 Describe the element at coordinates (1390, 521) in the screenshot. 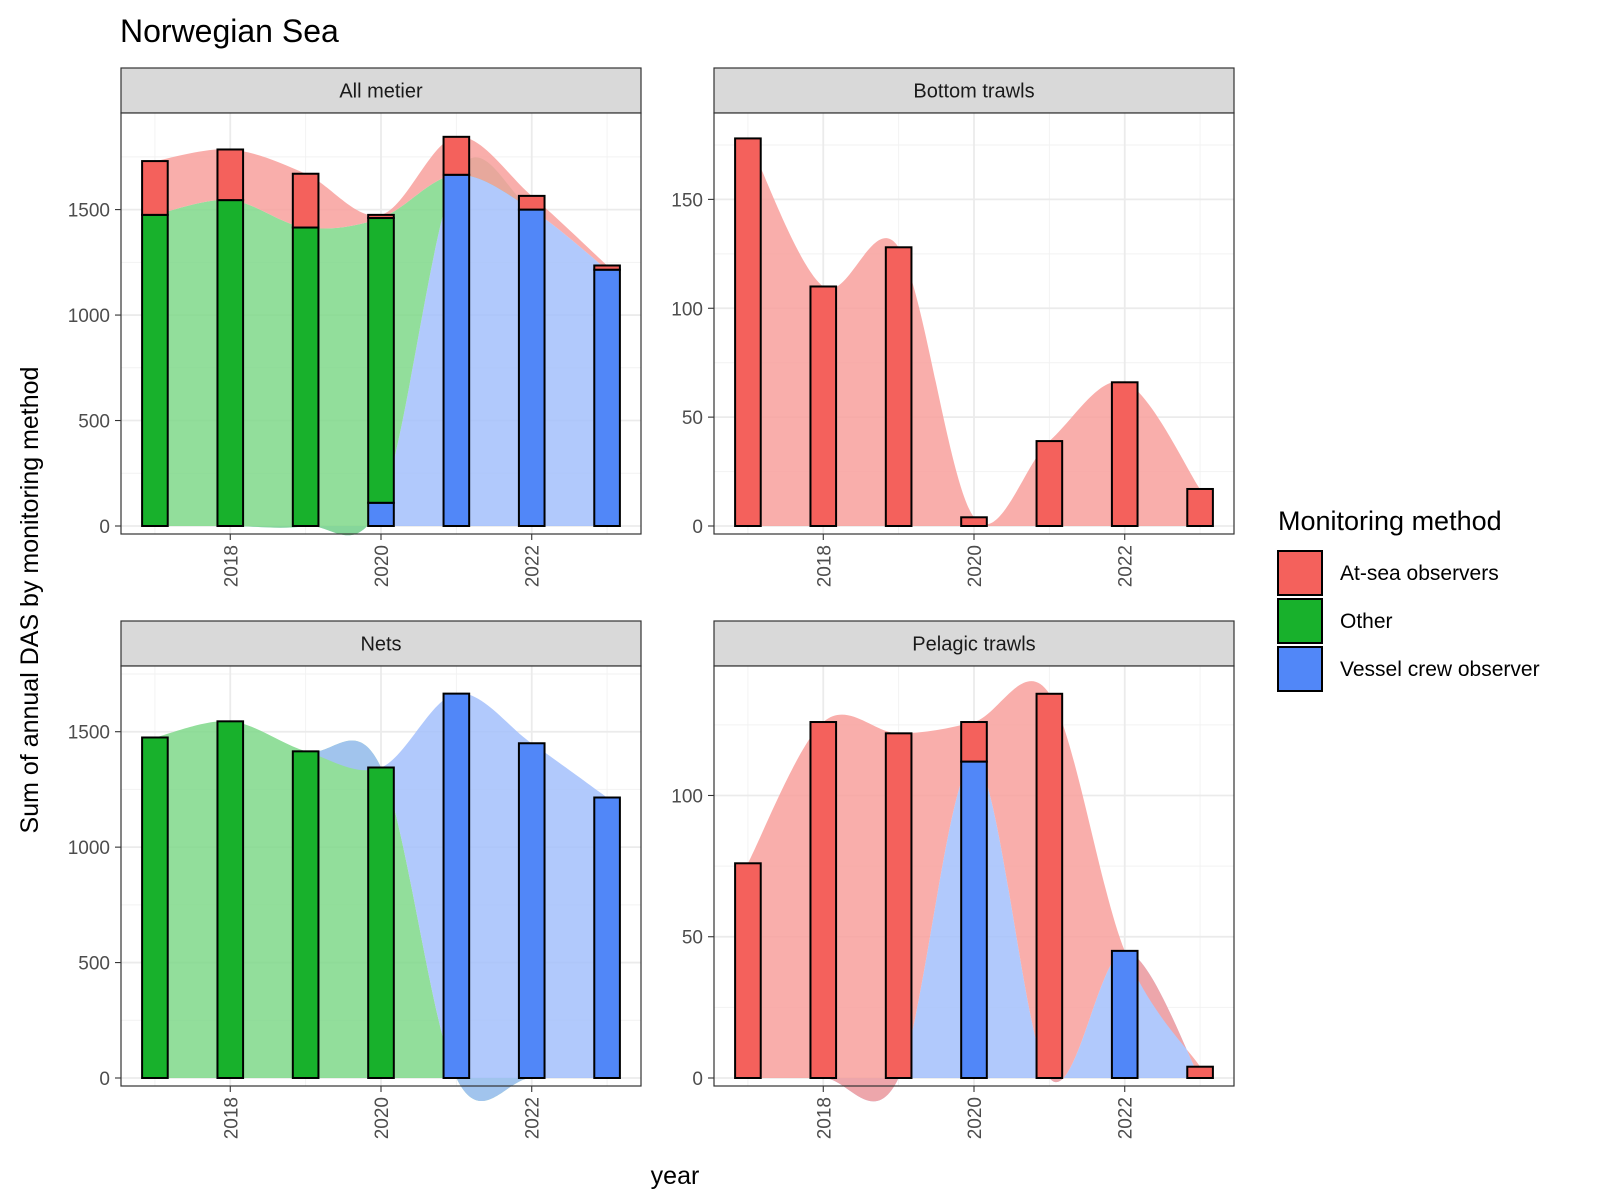

I see `legend-title: Monitoring method` at that location.